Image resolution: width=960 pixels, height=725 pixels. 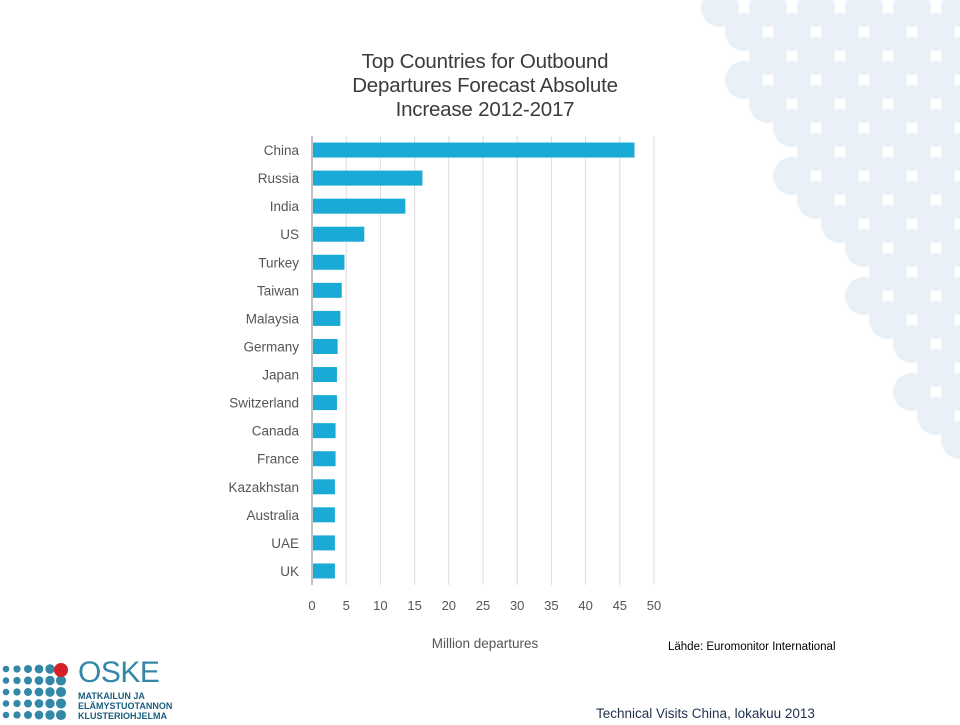 I want to click on y-category-label: UAE, so click(x=285, y=543).